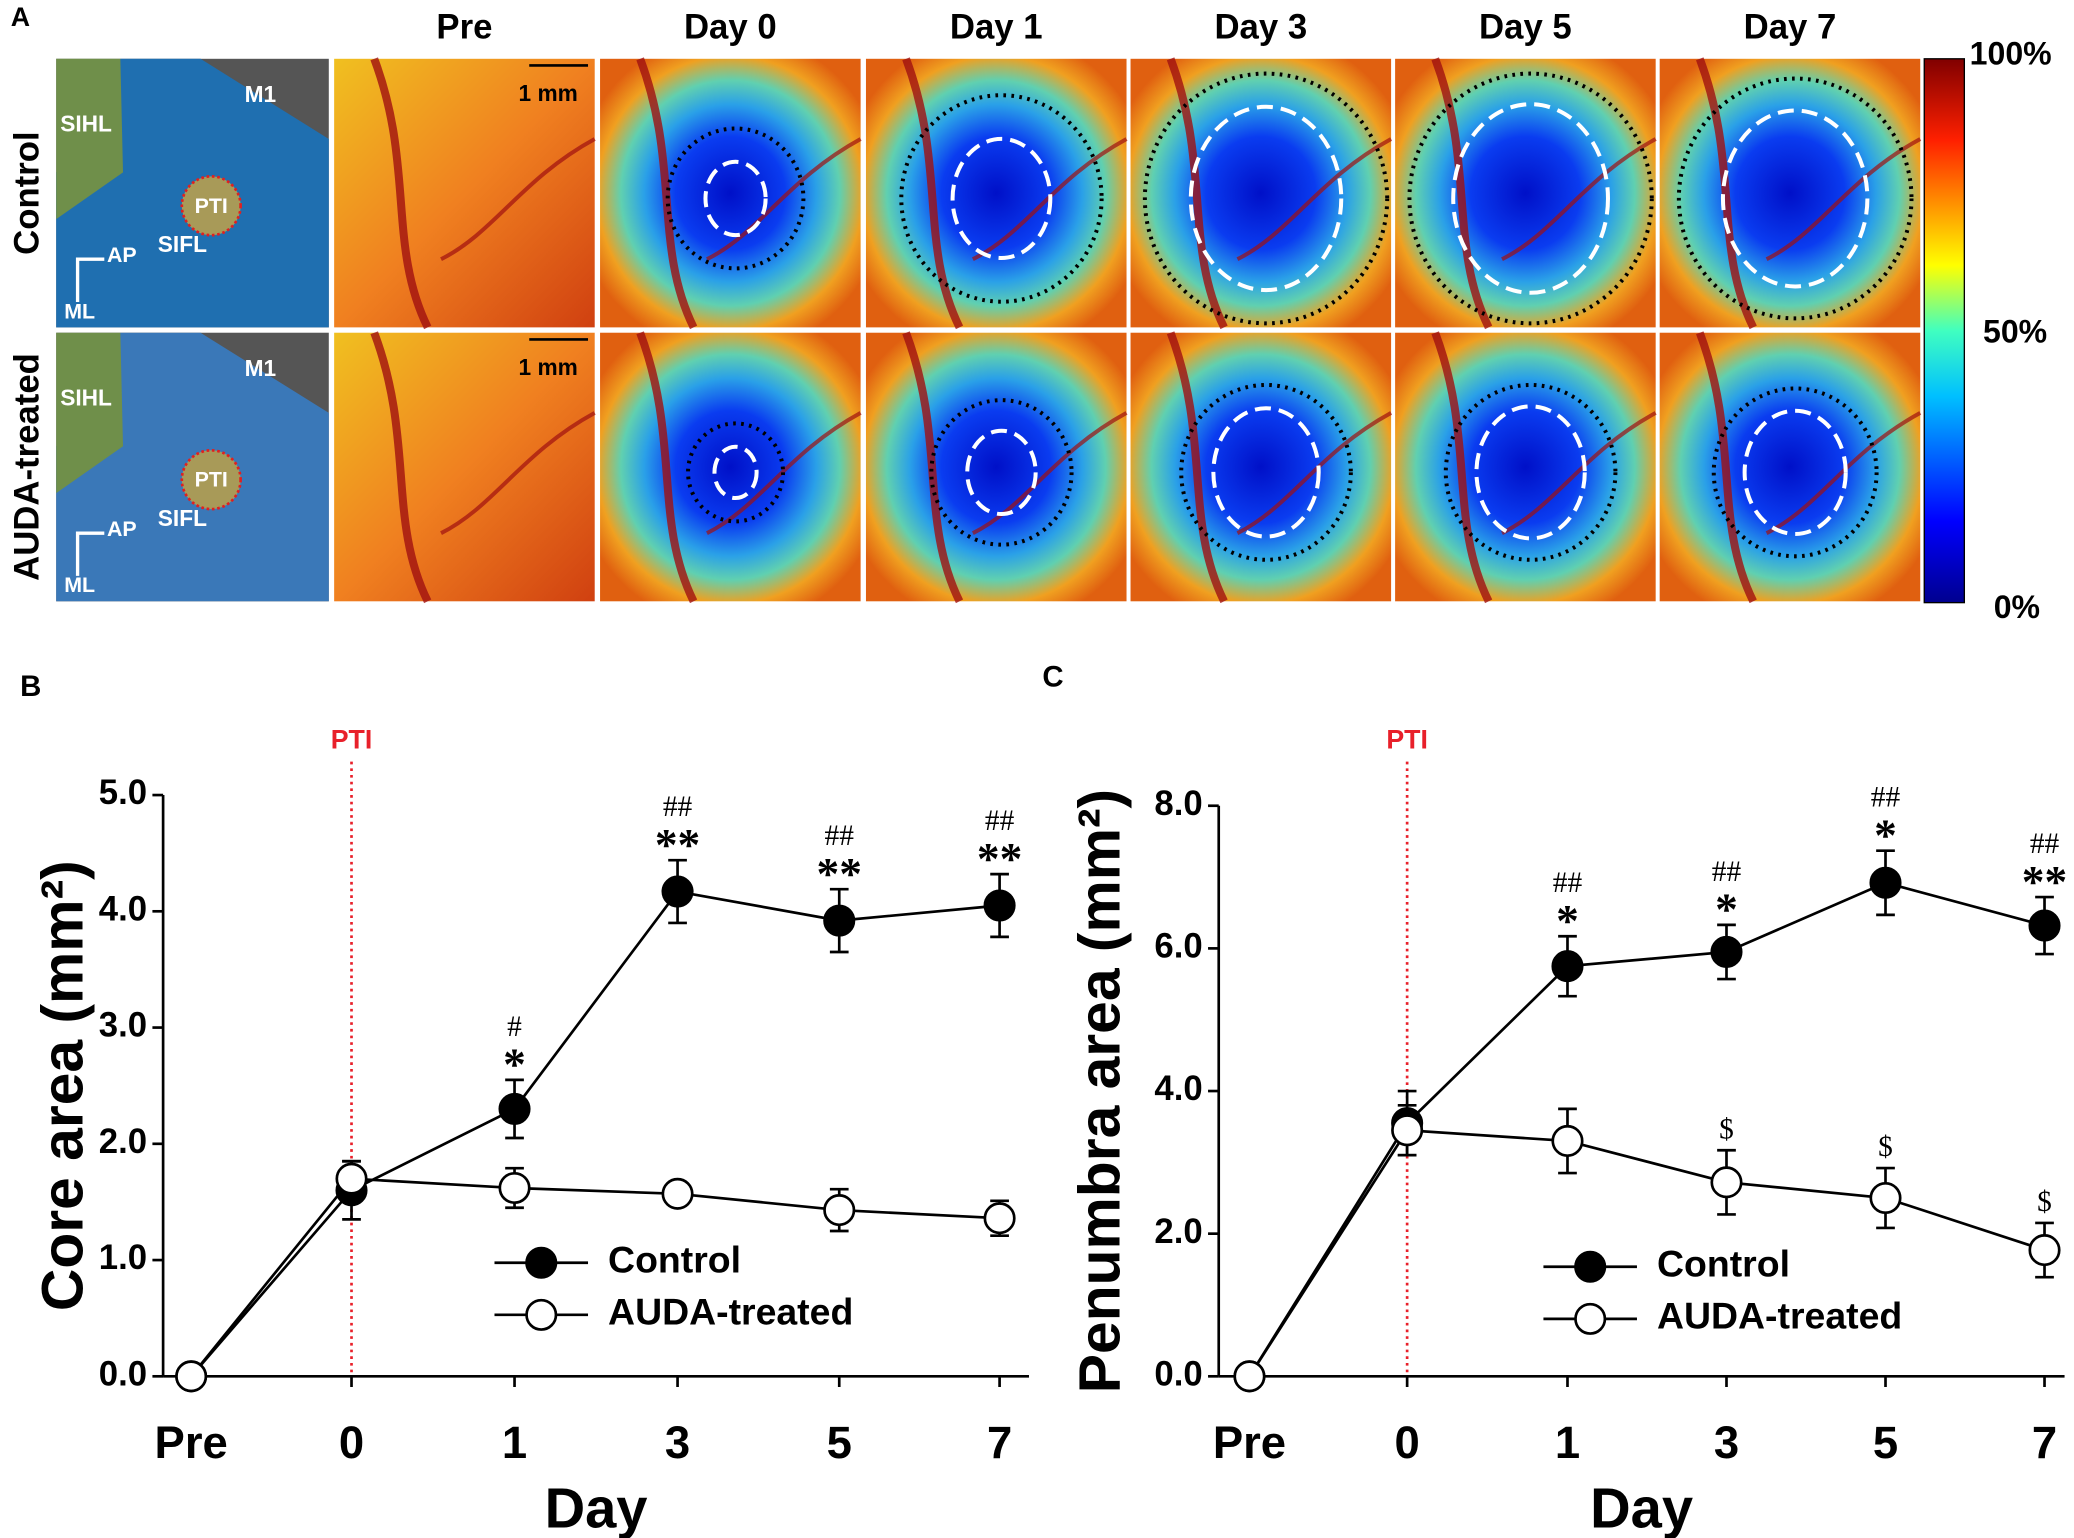 The width and height of the screenshot is (2074, 1538). What do you see at coordinates (30, 686) in the screenshot?
I see `panel-letter: B` at bounding box center [30, 686].